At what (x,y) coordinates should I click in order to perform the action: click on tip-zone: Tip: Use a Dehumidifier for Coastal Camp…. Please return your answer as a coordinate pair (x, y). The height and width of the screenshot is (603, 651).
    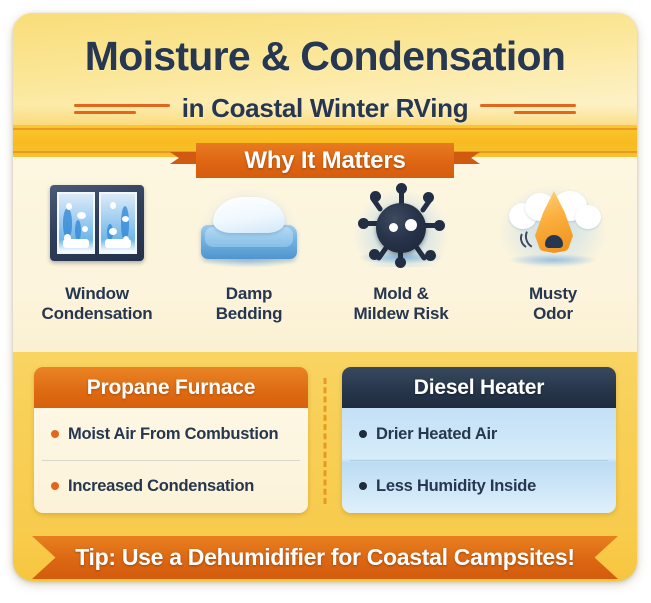
    Looking at the image, I should click on (325, 554).